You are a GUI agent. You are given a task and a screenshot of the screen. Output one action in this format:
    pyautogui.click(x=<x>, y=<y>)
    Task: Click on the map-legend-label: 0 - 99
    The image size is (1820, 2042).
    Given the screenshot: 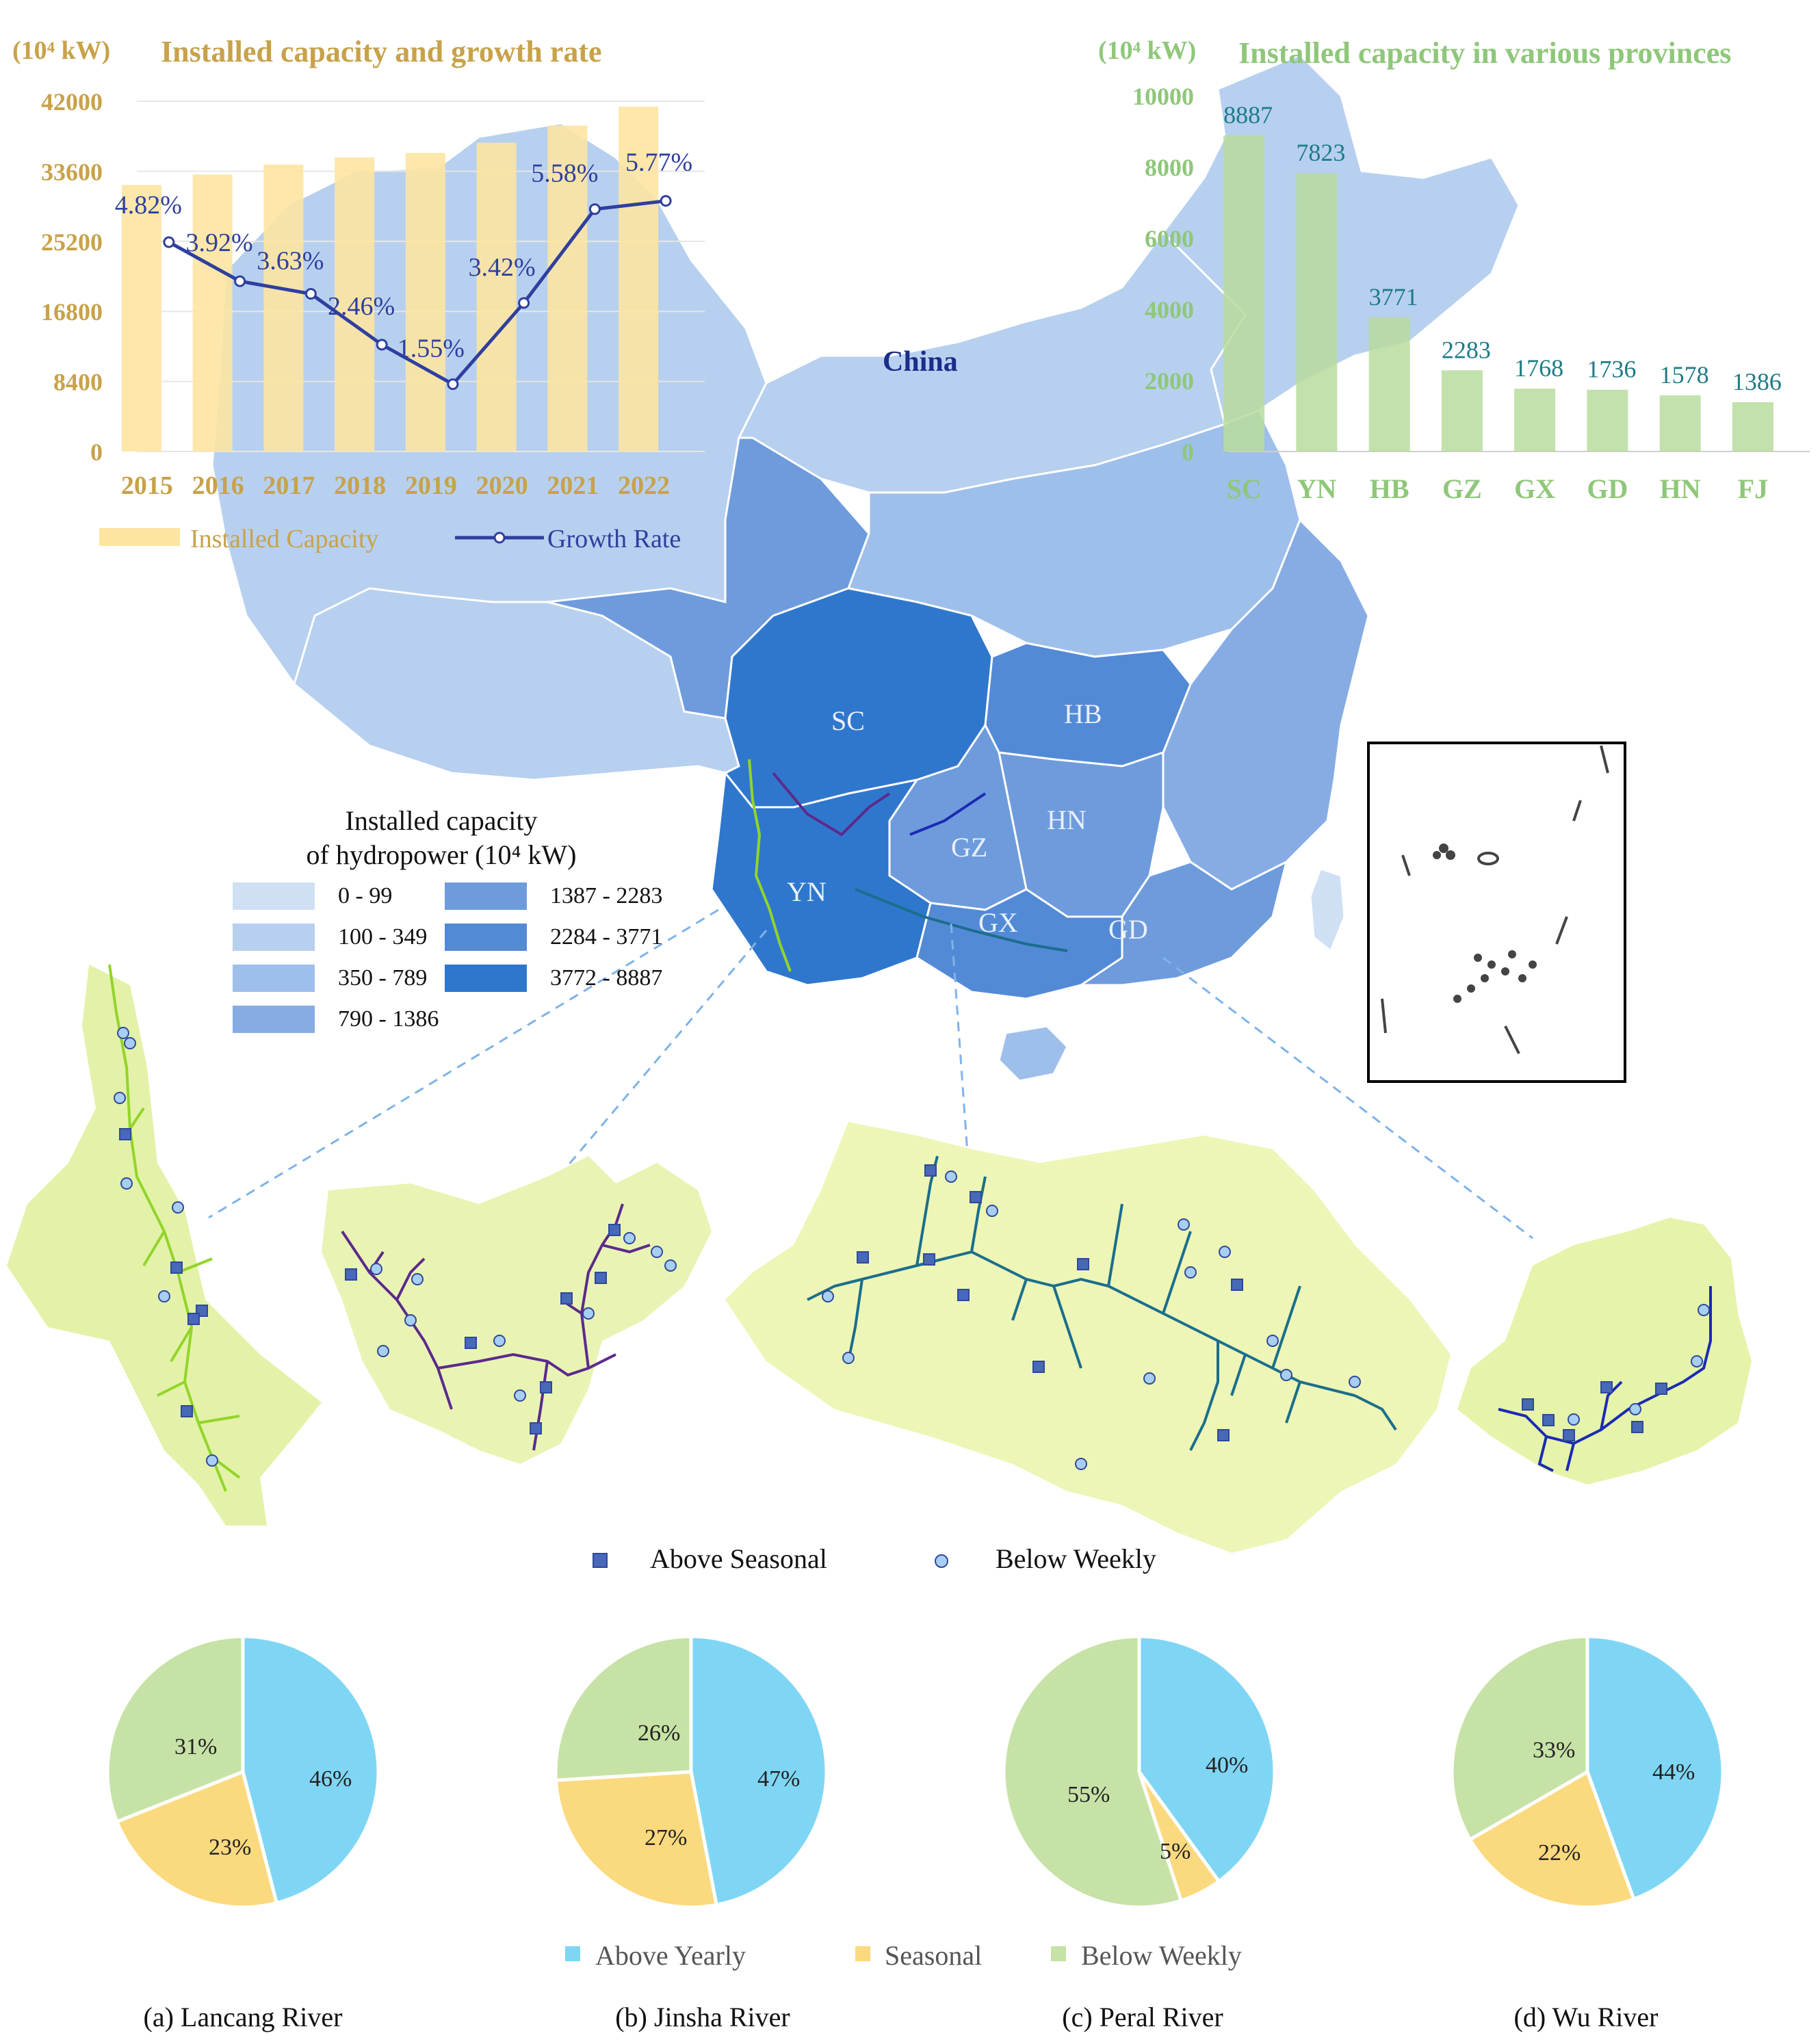 What is the action you would take?
    pyautogui.click(x=365, y=895)
    